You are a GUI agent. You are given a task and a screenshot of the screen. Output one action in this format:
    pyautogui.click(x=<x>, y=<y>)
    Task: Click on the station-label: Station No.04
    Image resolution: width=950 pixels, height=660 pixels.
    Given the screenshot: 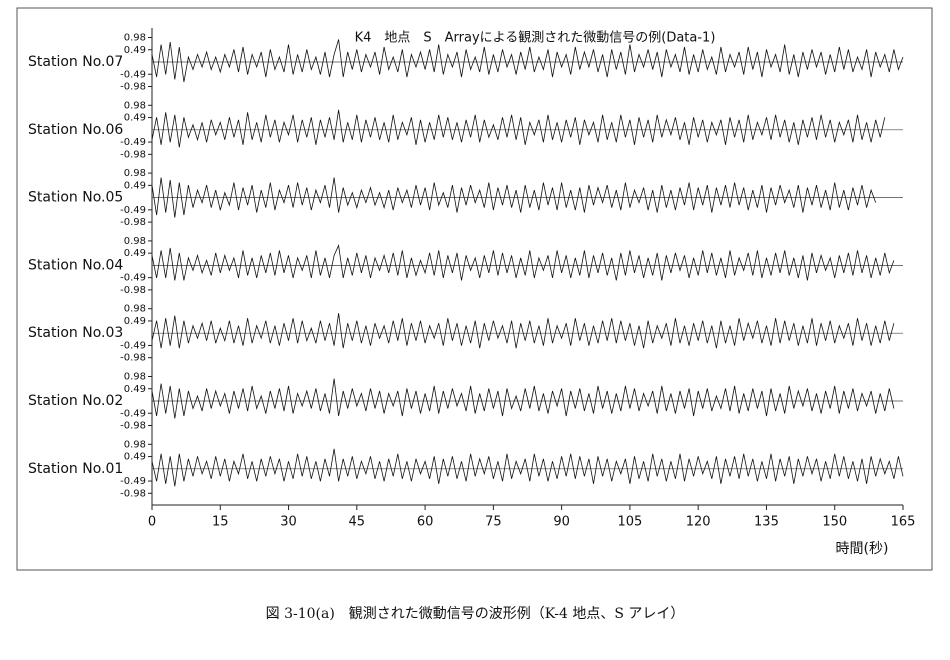 What is the action you would take?
    pyautogui.click(x=75, y=265)
    